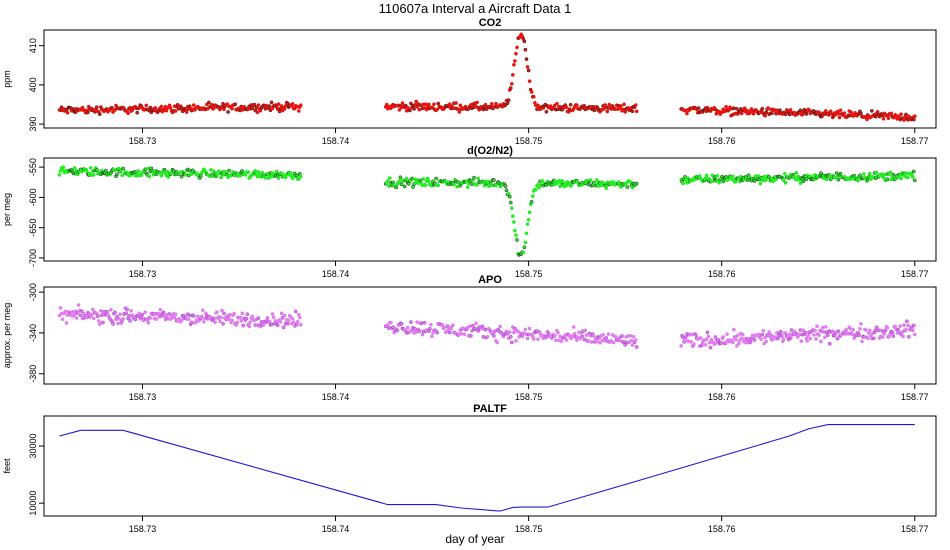  Describe the element at coordinates (33, 228) in the screenshot. I see `y-tick-label: -650` at that location.